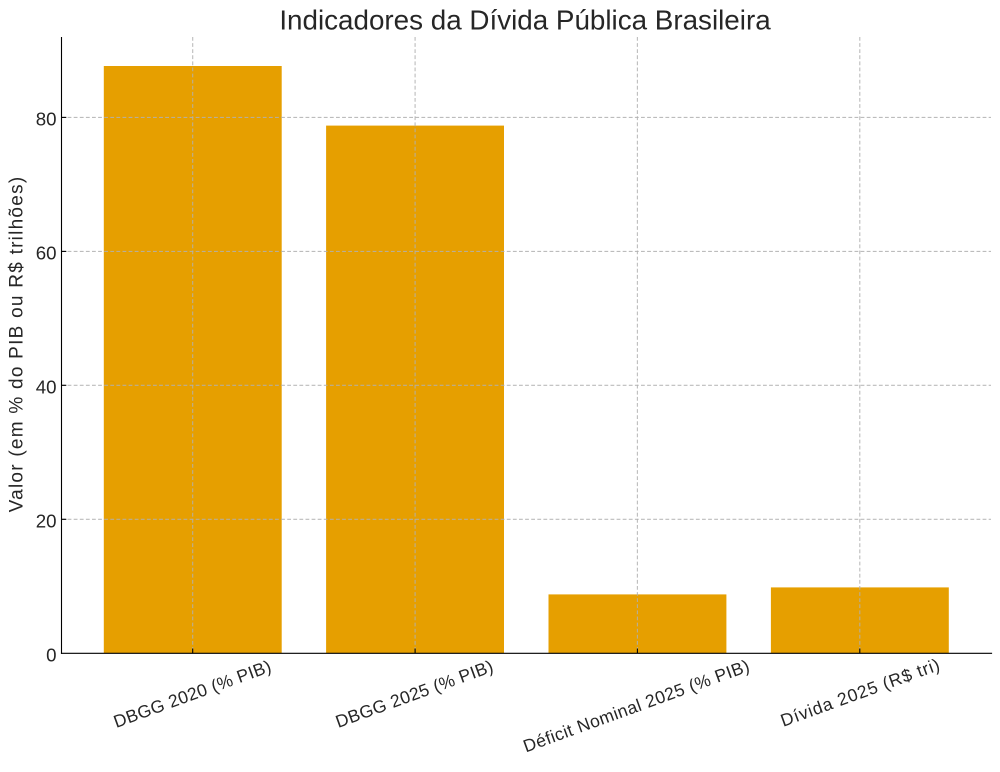 The image size is (1000, 772). I want to click on svg-text:Valor (em % do PIB ou R$ trilh: Valor (em % do PIB ou R$ trilhões), so click(16, 344).